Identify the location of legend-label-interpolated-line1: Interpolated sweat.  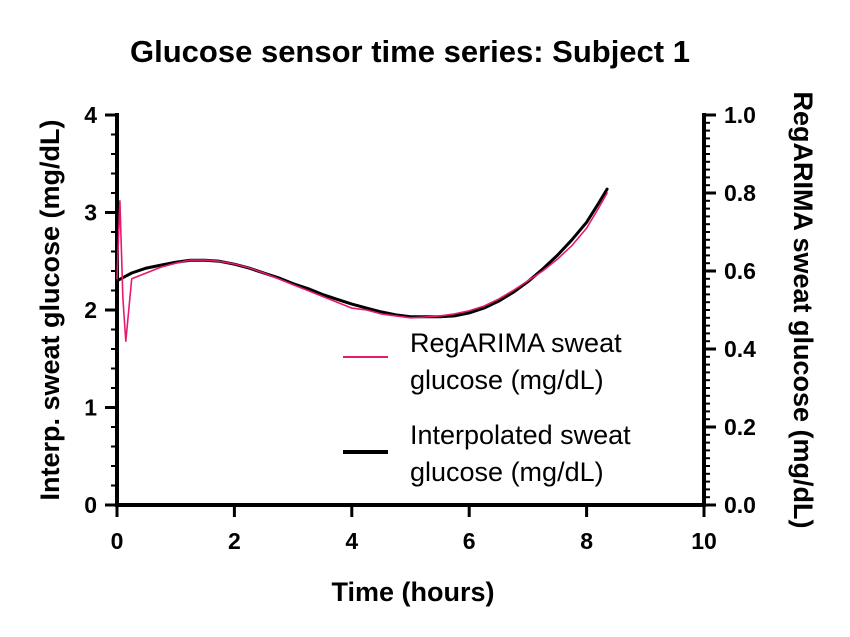
(520, 435).